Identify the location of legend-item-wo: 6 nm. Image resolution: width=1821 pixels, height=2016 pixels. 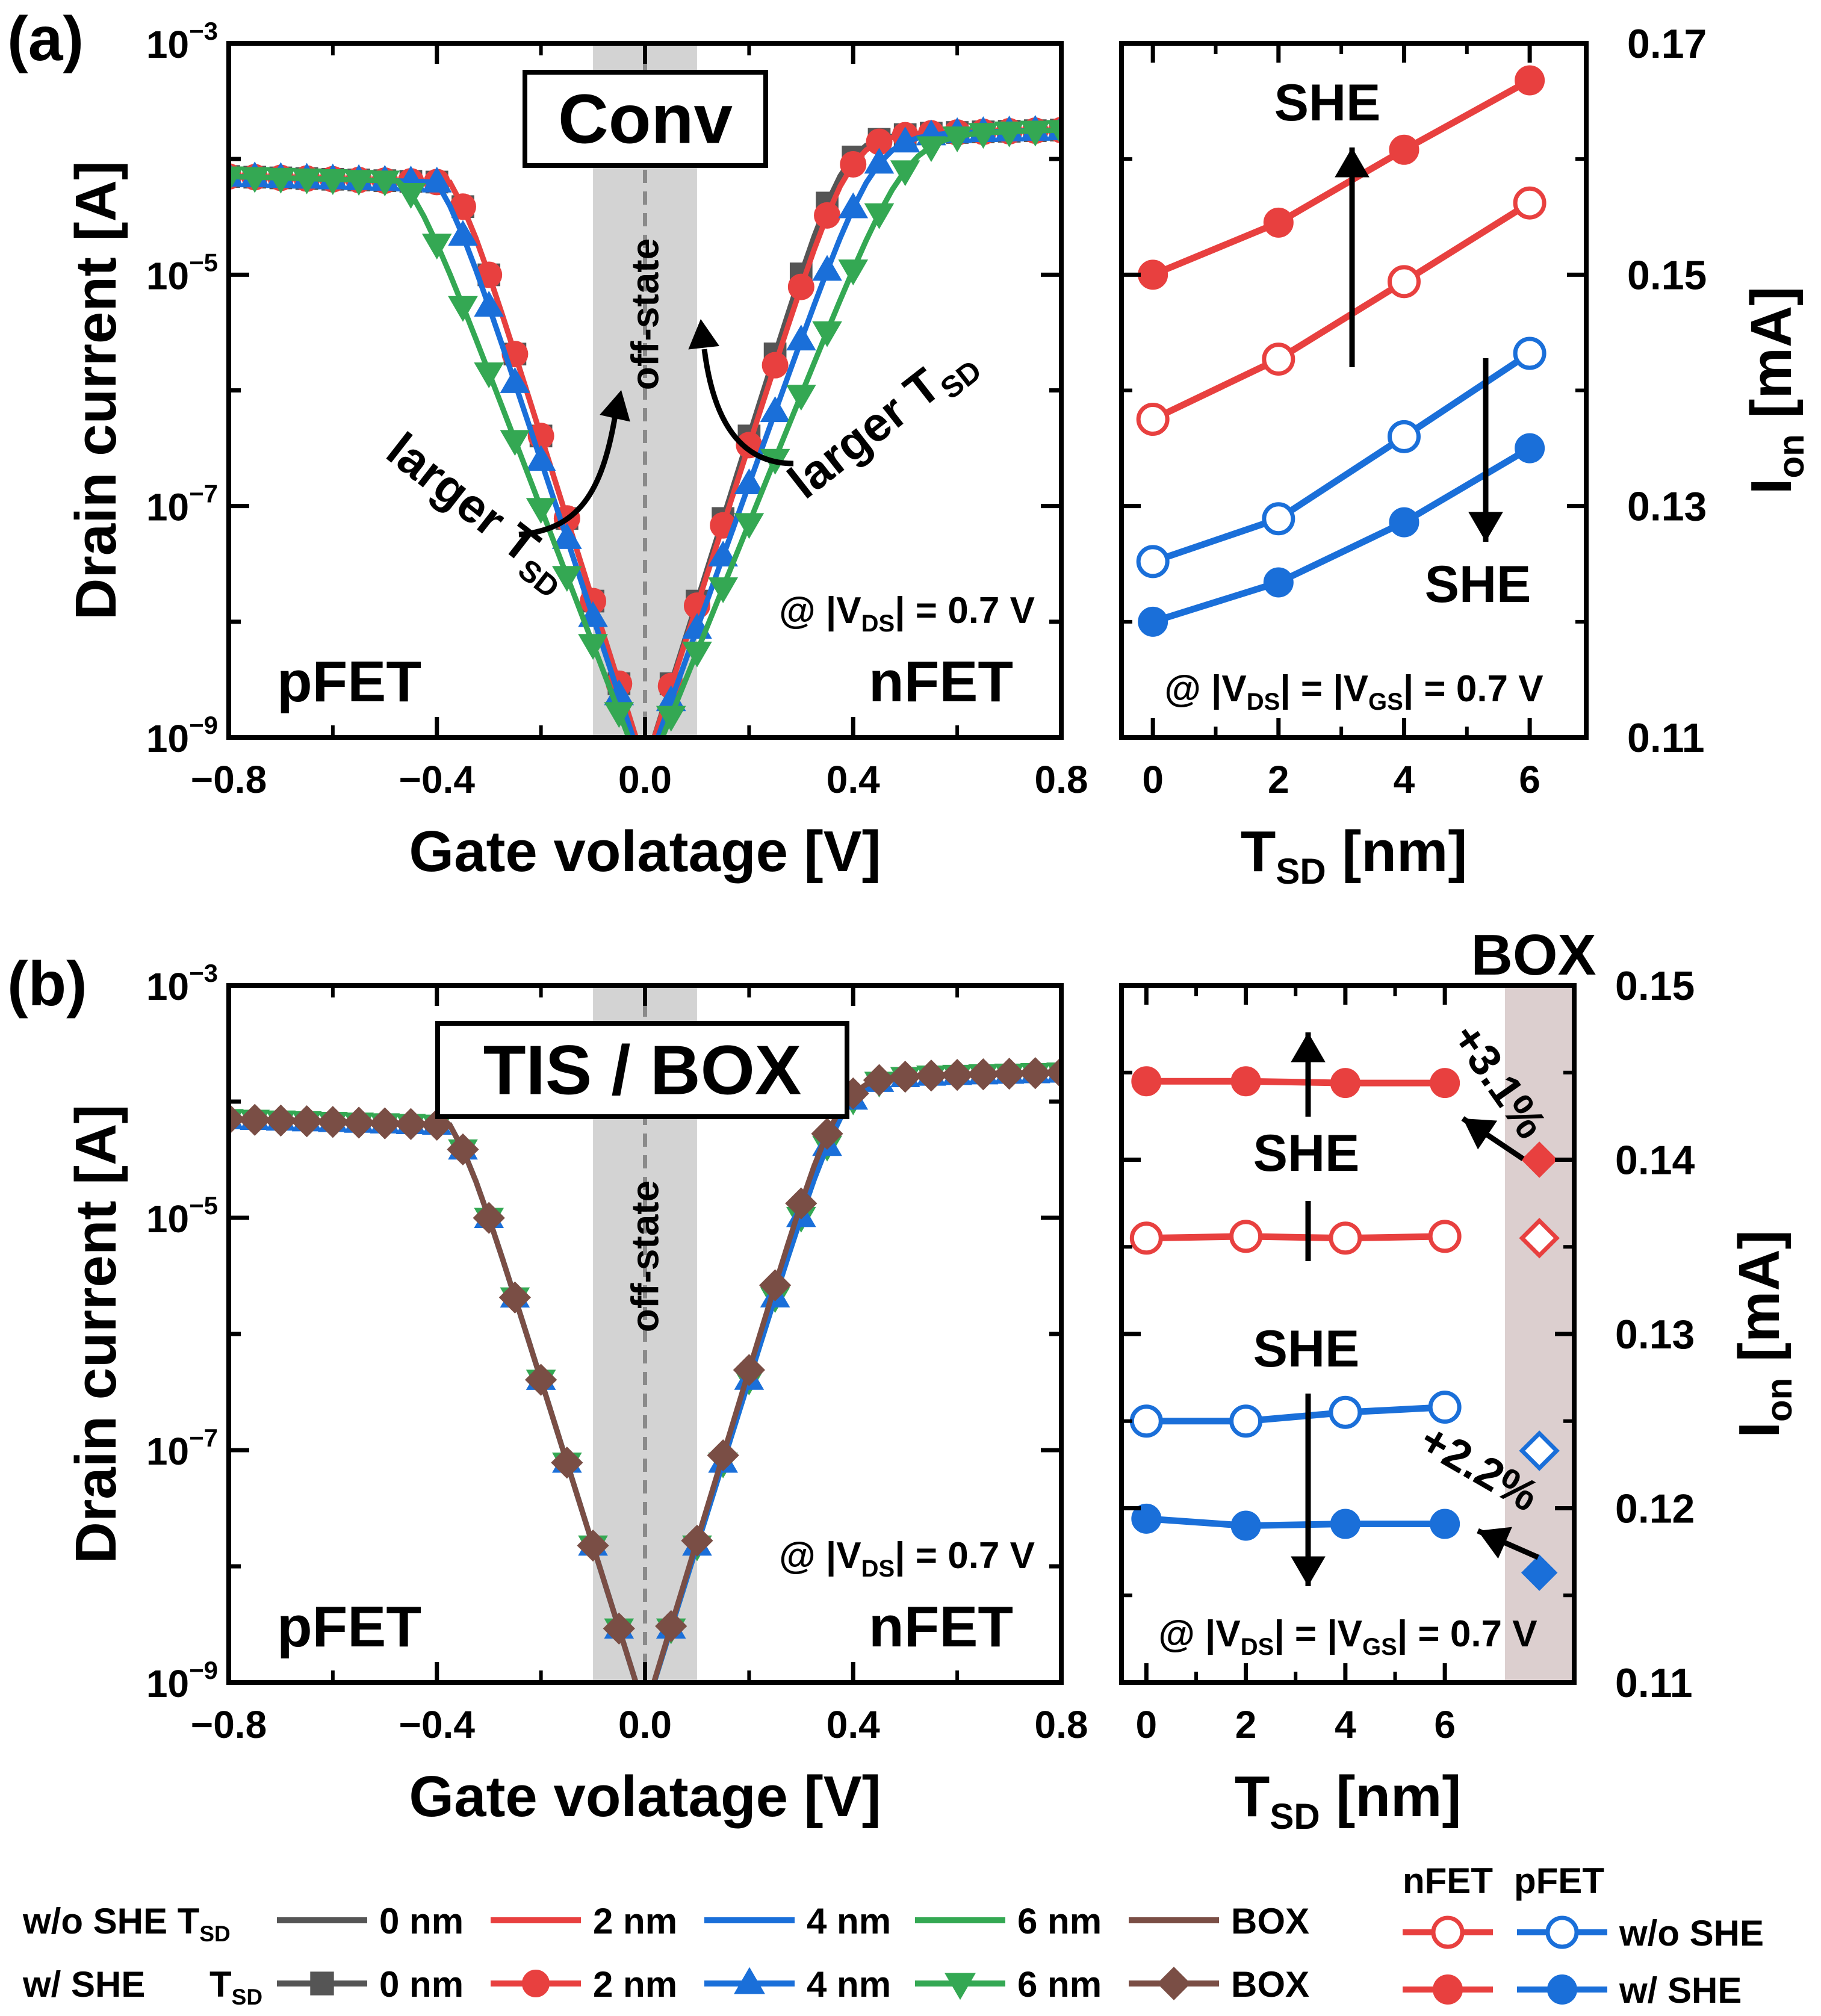
(1060, 1921).